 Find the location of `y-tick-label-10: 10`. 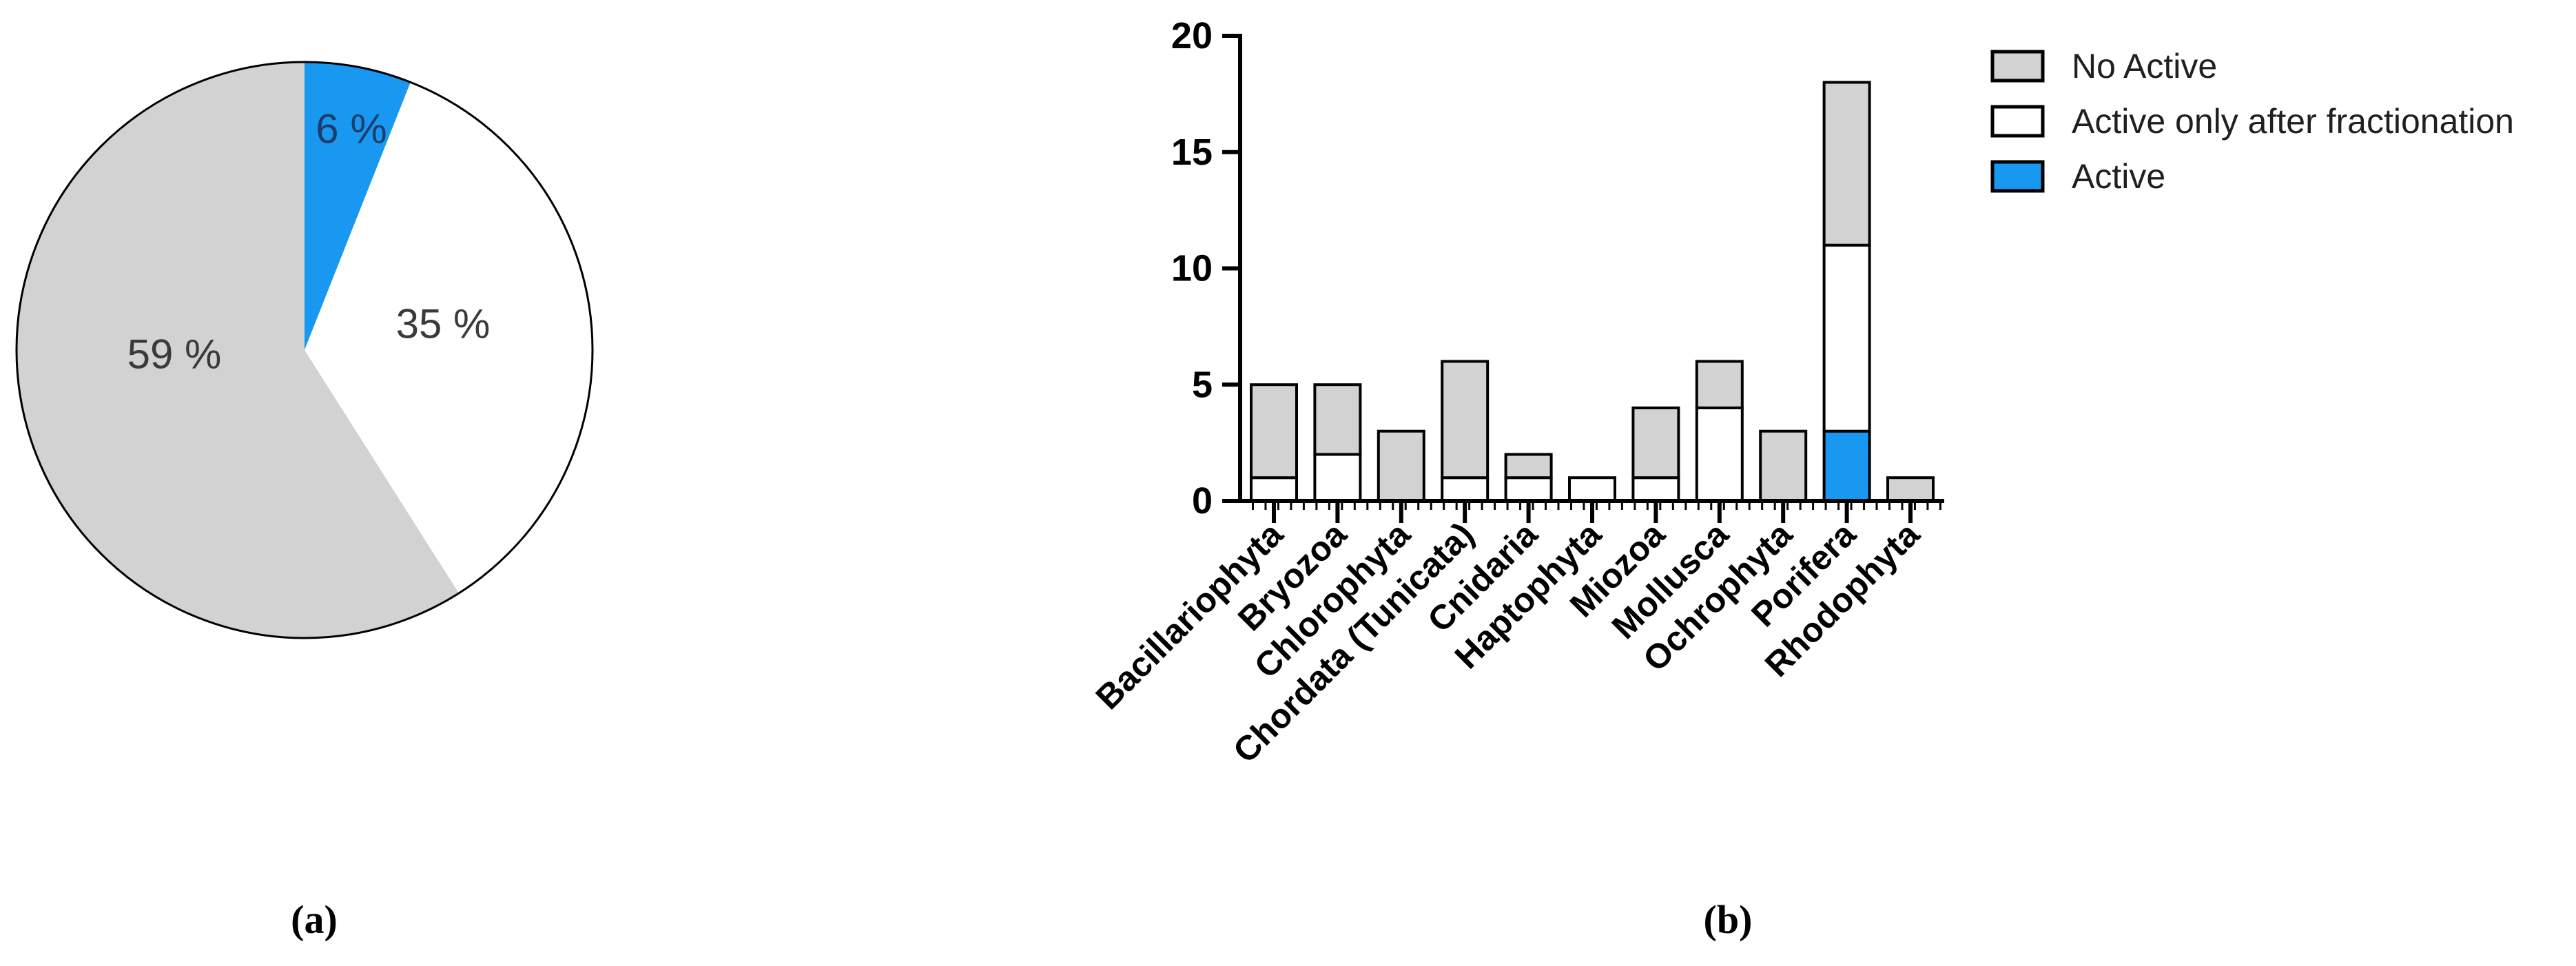

y-tick-label-10: 10 is located at coordinates (1192, 268).